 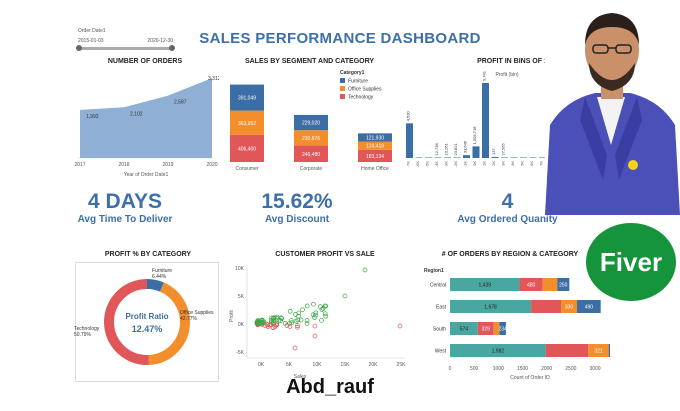 What do you see at coordinates (125, 48) in the screenshot?
I see `filter-slider-track` at bounding box center [125, 48].